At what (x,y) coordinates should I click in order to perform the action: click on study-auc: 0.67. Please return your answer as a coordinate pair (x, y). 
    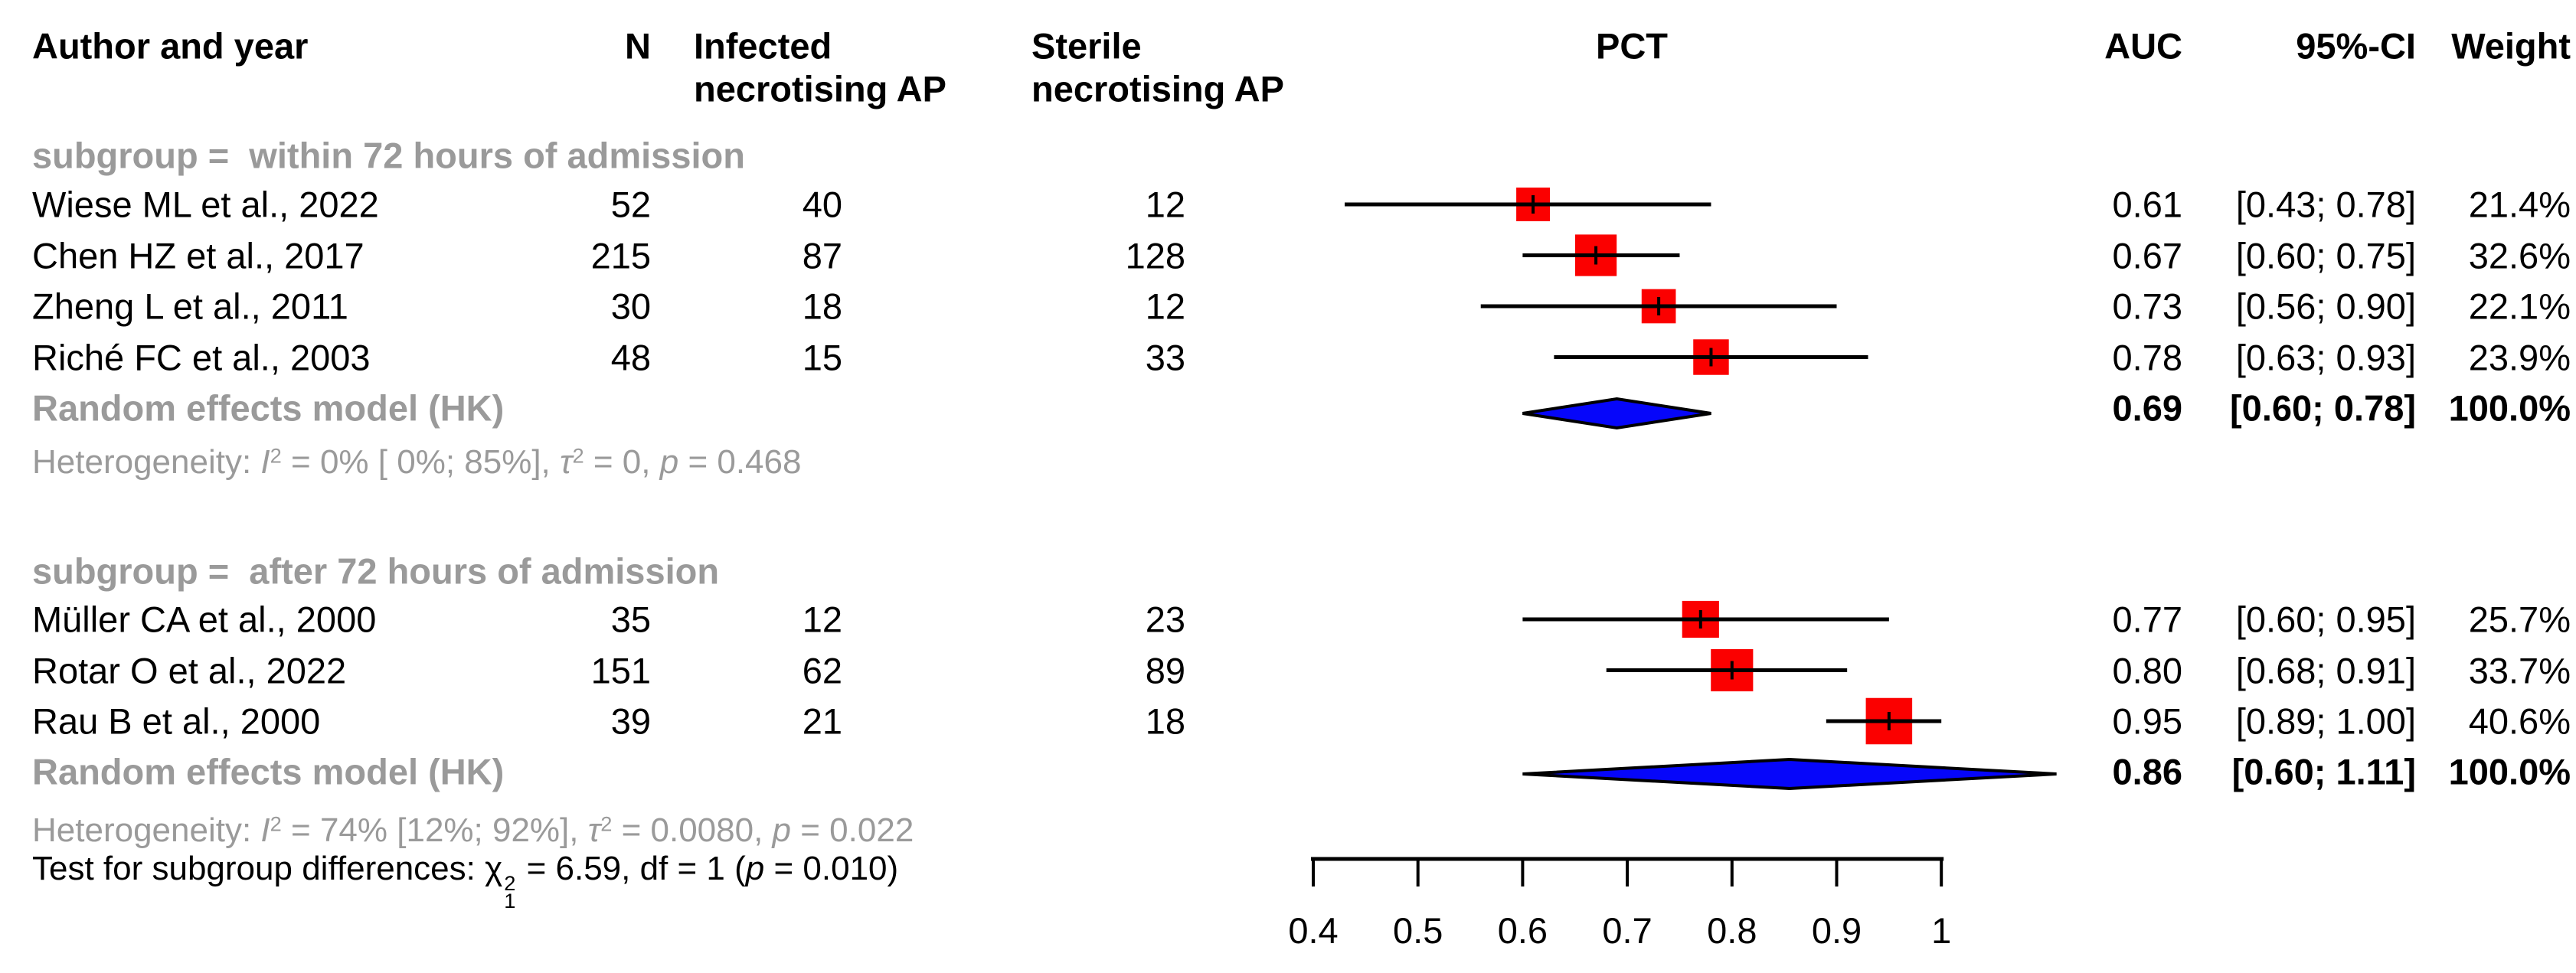
    Looking at the image, I should click on (2147, 255).